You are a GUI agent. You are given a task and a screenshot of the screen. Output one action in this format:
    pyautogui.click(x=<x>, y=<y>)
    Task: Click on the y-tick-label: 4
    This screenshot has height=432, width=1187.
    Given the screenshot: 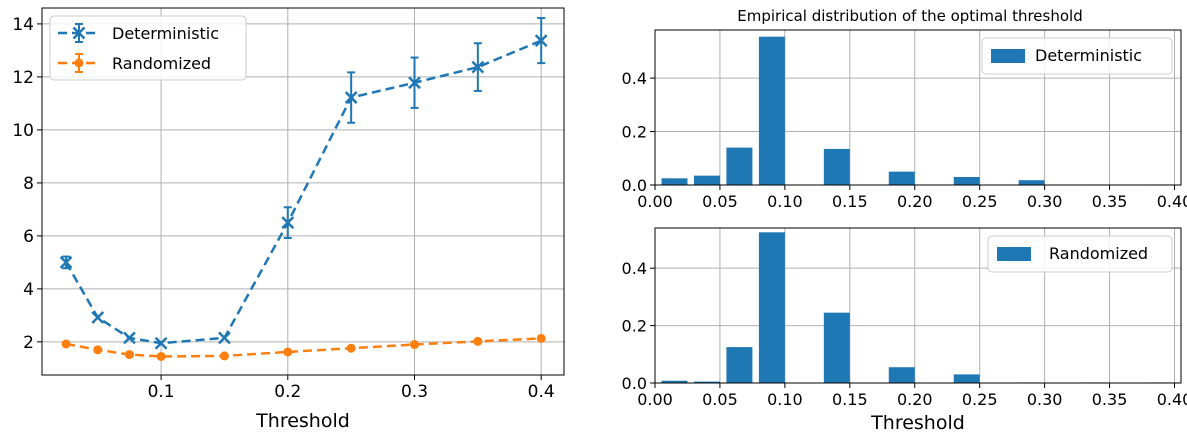 What is the action you would take?
    pyautogui.click(x=28, y=290)
    